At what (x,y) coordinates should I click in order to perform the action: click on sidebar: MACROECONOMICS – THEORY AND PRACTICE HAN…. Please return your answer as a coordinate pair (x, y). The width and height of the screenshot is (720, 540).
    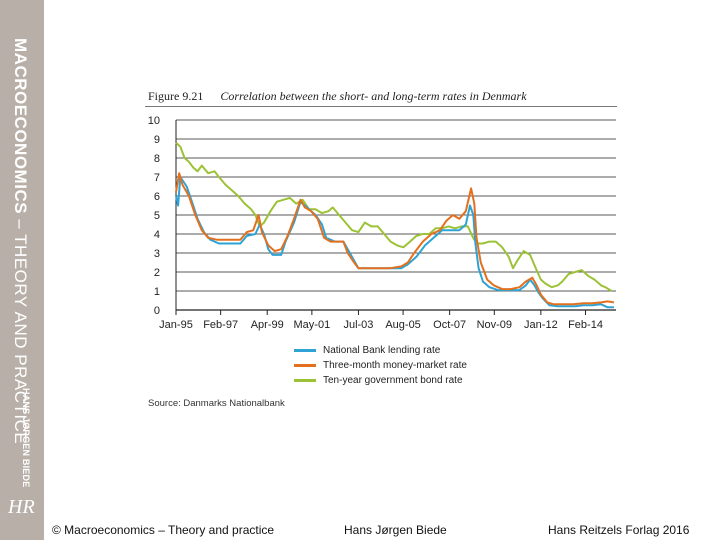
    Looking at the image, I should click on (22, 270).